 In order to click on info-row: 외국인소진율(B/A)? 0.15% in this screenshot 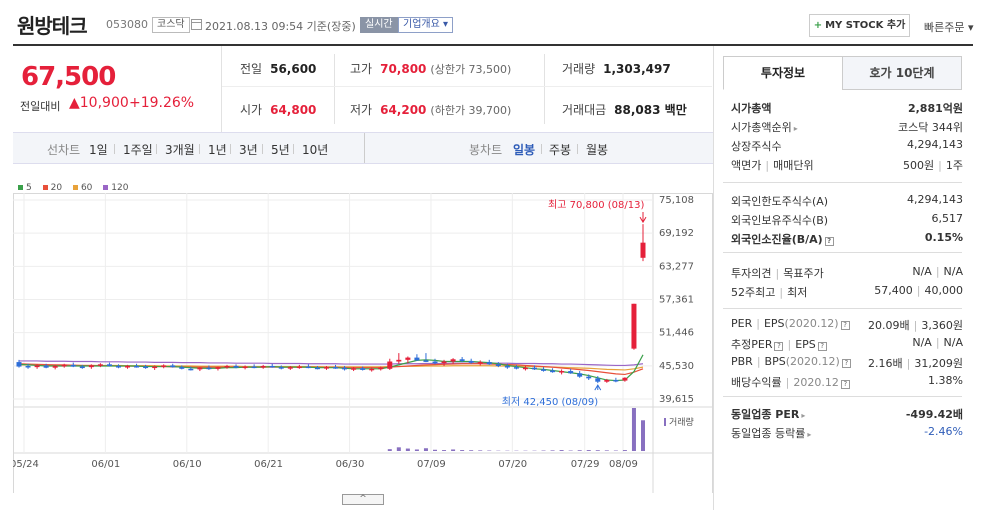, I will do `click(847, 240)`.